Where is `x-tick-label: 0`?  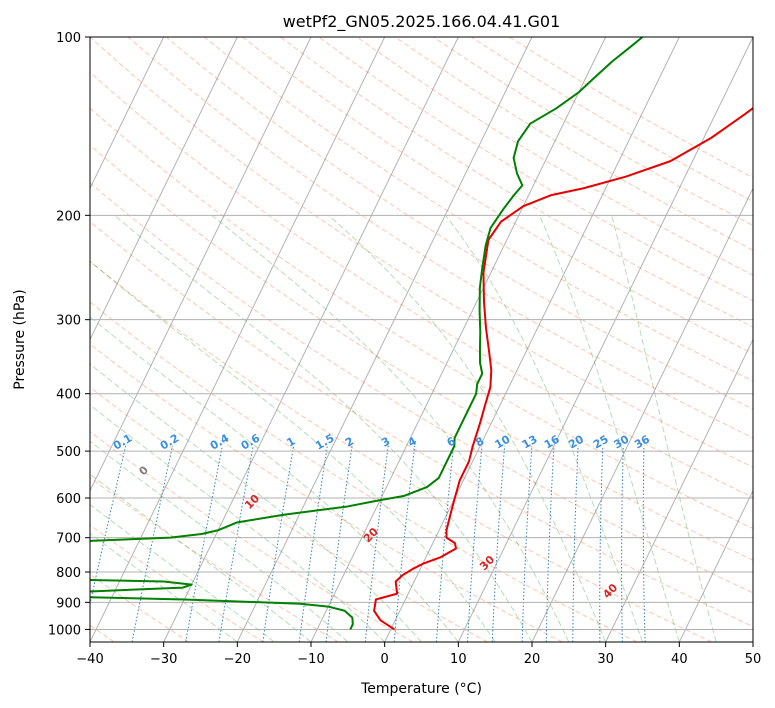
x-tick-label: 0 is located at coordinates (385, 659).